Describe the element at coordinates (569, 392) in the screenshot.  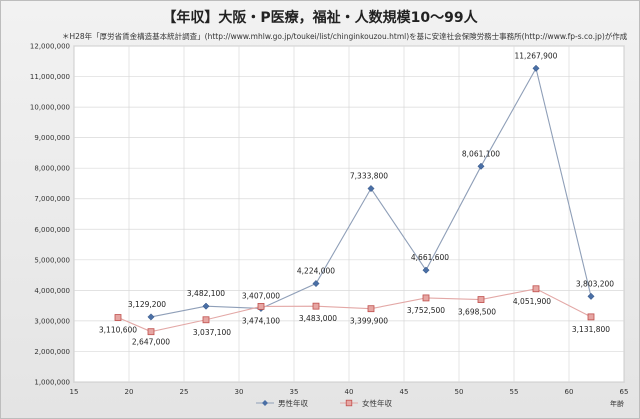
I see `x-tick-label: 60` at that location.